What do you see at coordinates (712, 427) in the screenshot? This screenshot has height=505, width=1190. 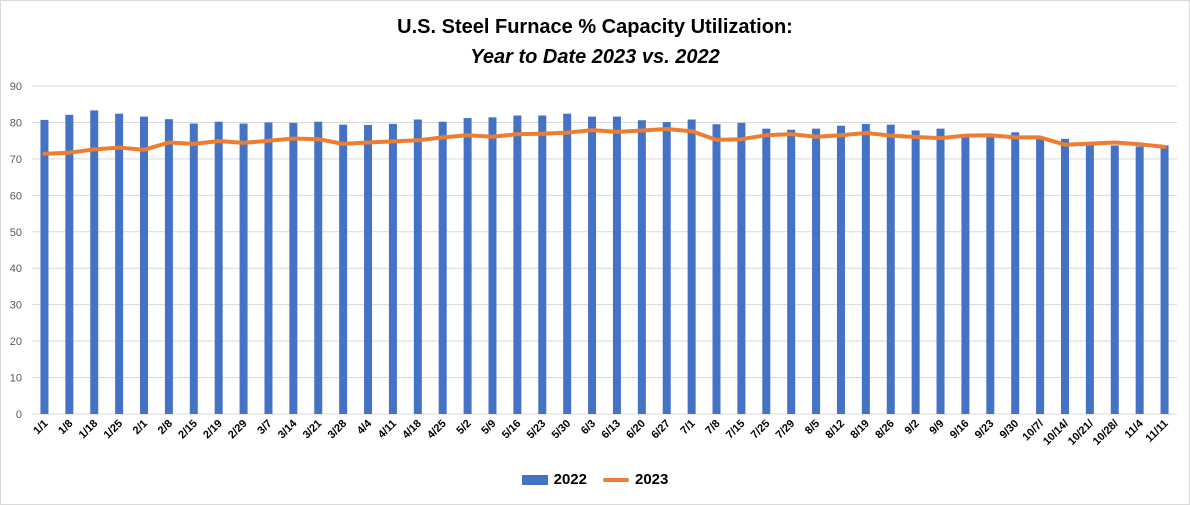 I see `x-tick-label: 7/8` at bounding box center [712, 427].